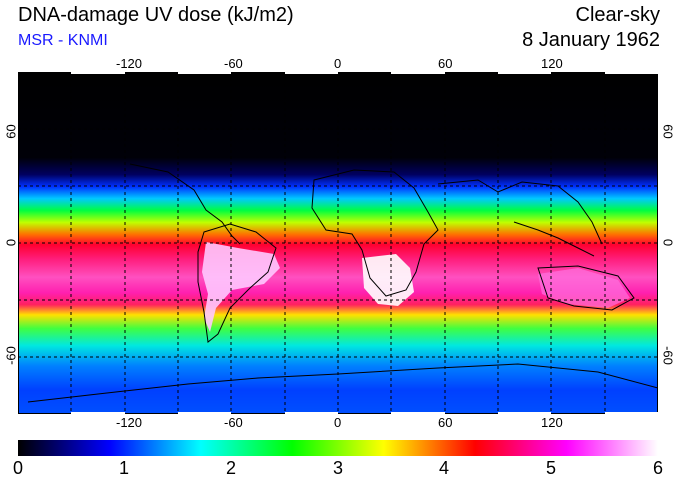  Describe the element at coordinates (658, 468) in the screenshot. I see `colorbar-label: 6` at that location.